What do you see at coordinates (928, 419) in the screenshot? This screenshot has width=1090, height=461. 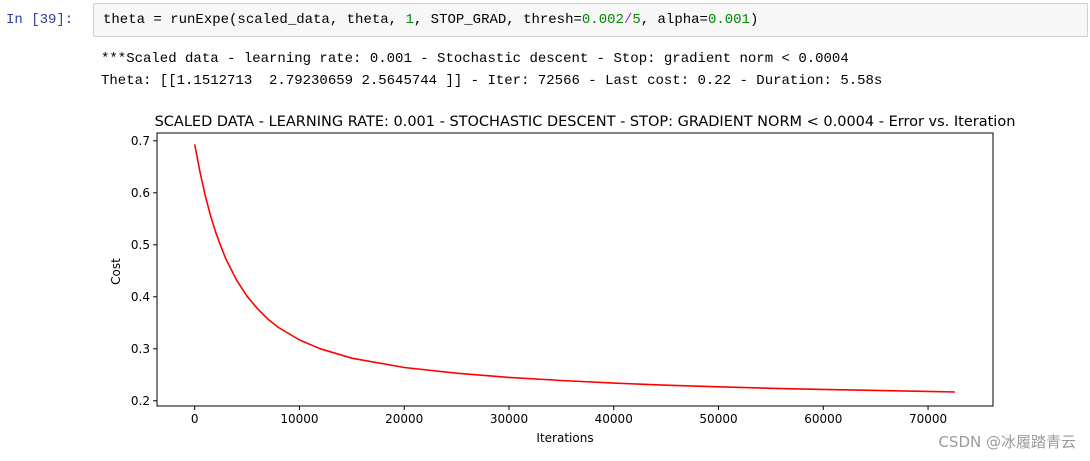 I see `x-tick-label: 70000` at bounding box center [928, 419].